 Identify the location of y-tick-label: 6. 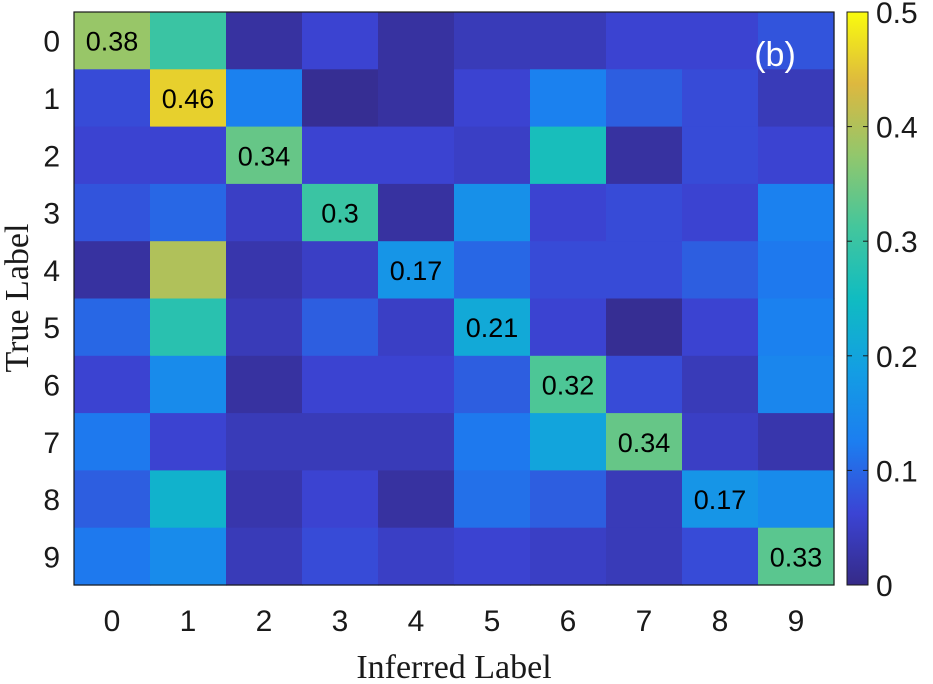
(51, 385).